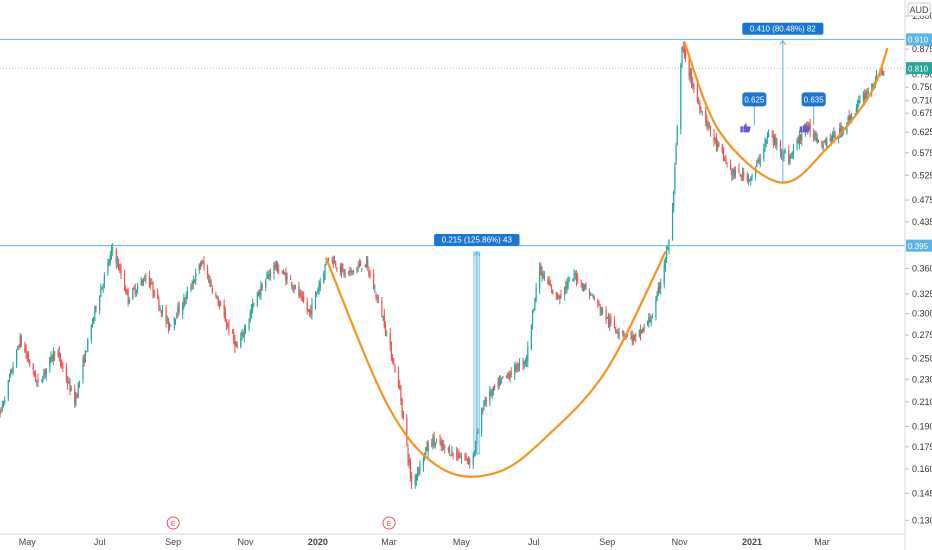 This screenshot has height=550, width=932. I want to click on earnings-marker-1: E, so click(173, 523).